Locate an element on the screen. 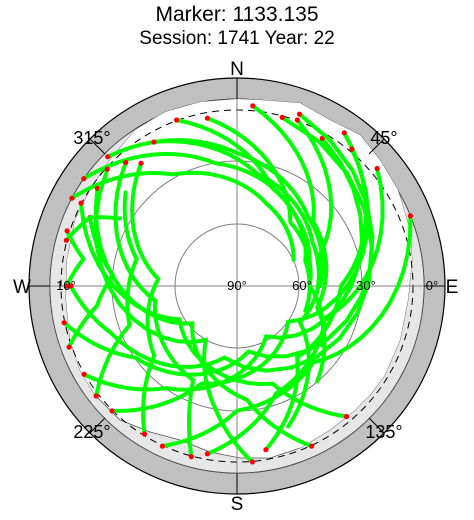 This screenshot has width=474, height=520. elevation-label-90: 90° is located at coordinates (237, 285).